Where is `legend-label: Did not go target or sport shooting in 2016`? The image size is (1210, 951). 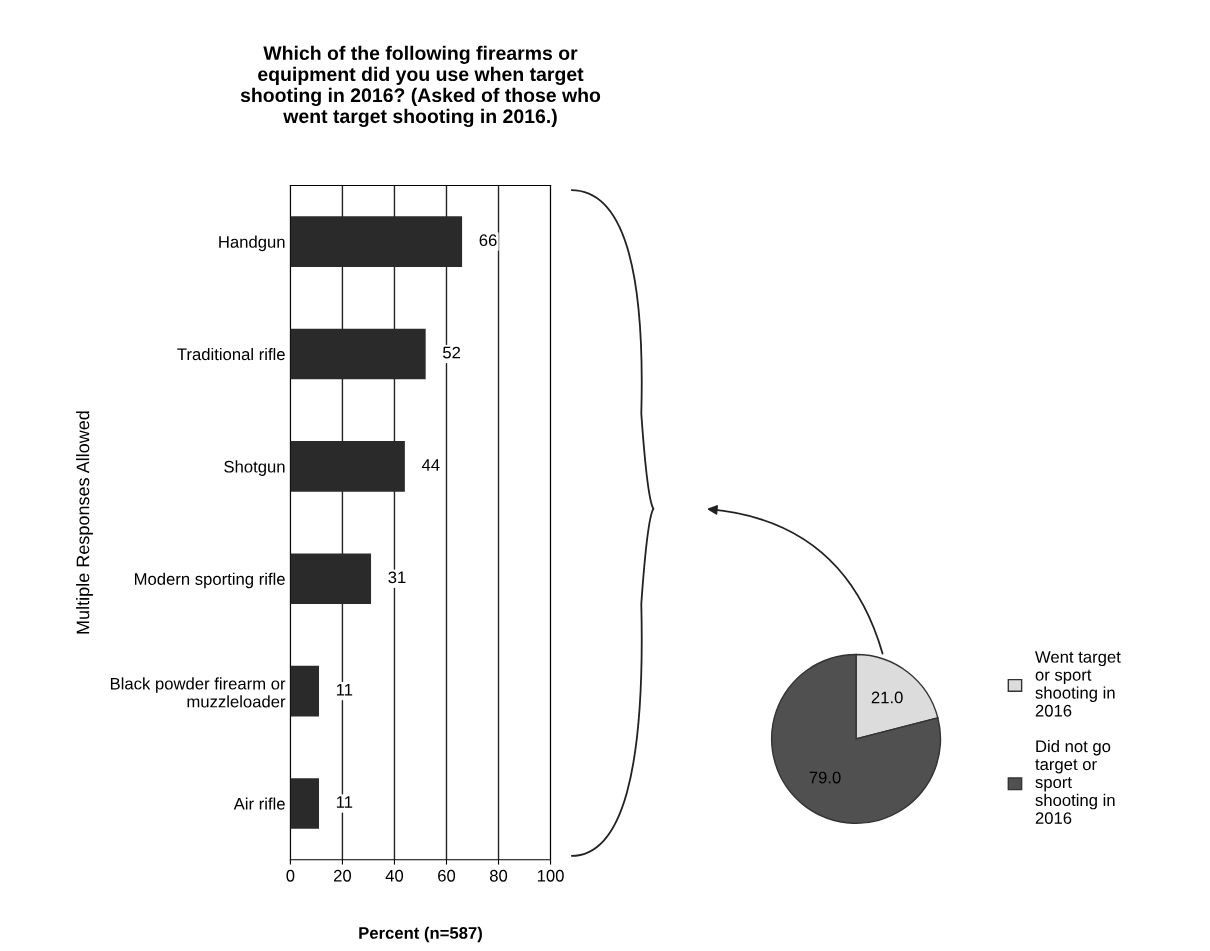
legend-label: Did not go target or sport shooting in 2016 is located at coordinates (1075, 781).